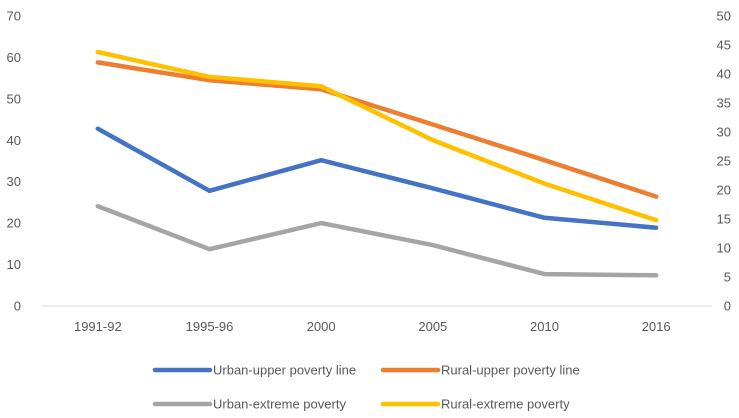  Describe the element at coordinates (432, 326) in the screenshot. I see `x-tick-label: 2005` at that location.